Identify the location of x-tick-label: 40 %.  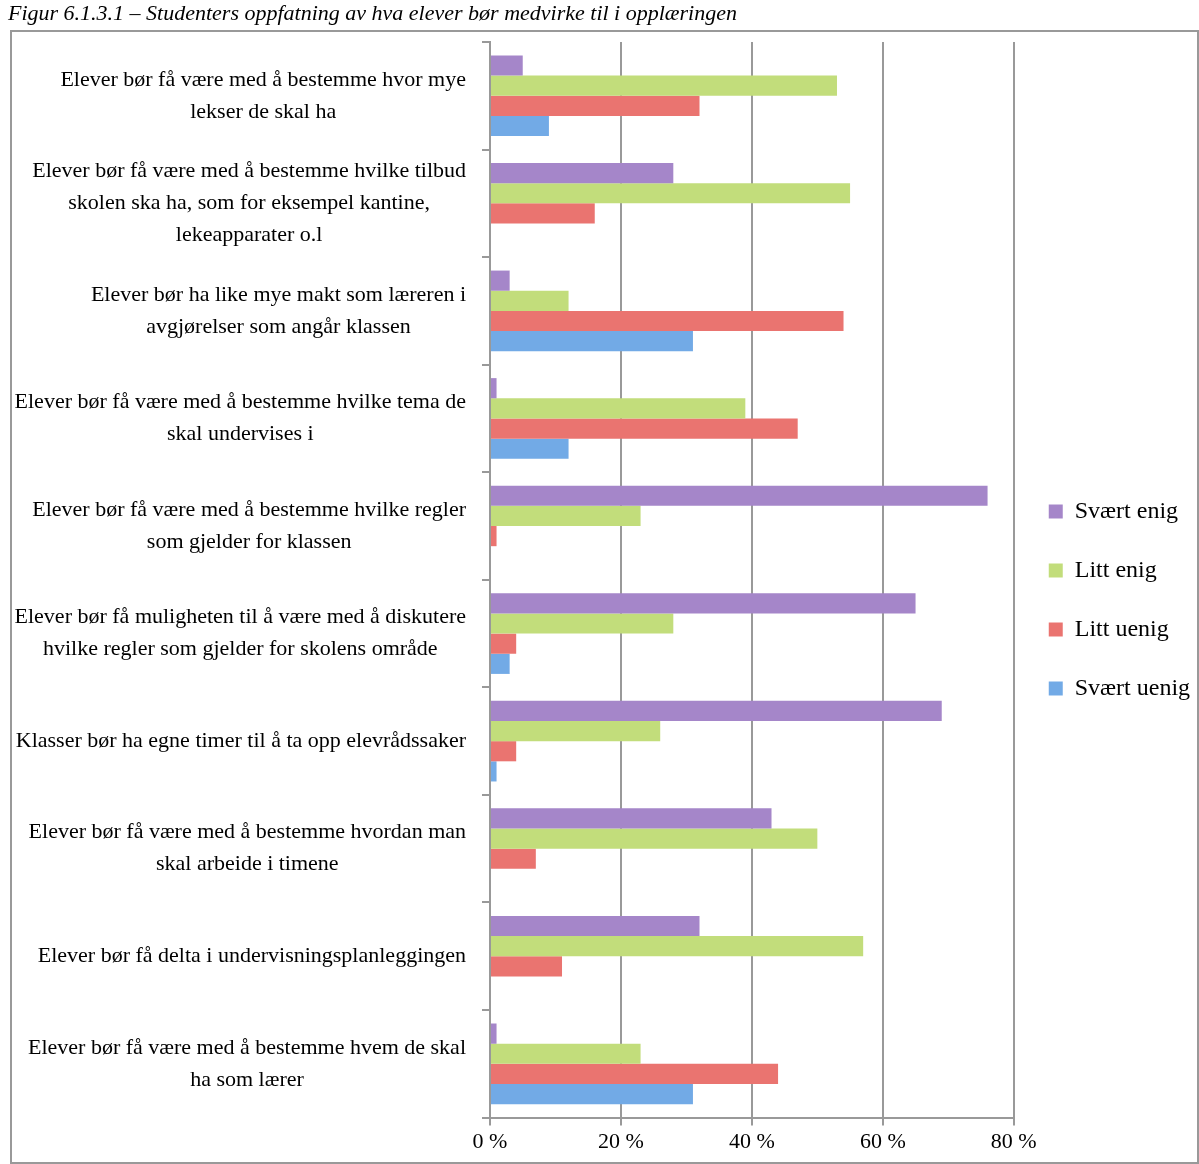
(751, 1140).